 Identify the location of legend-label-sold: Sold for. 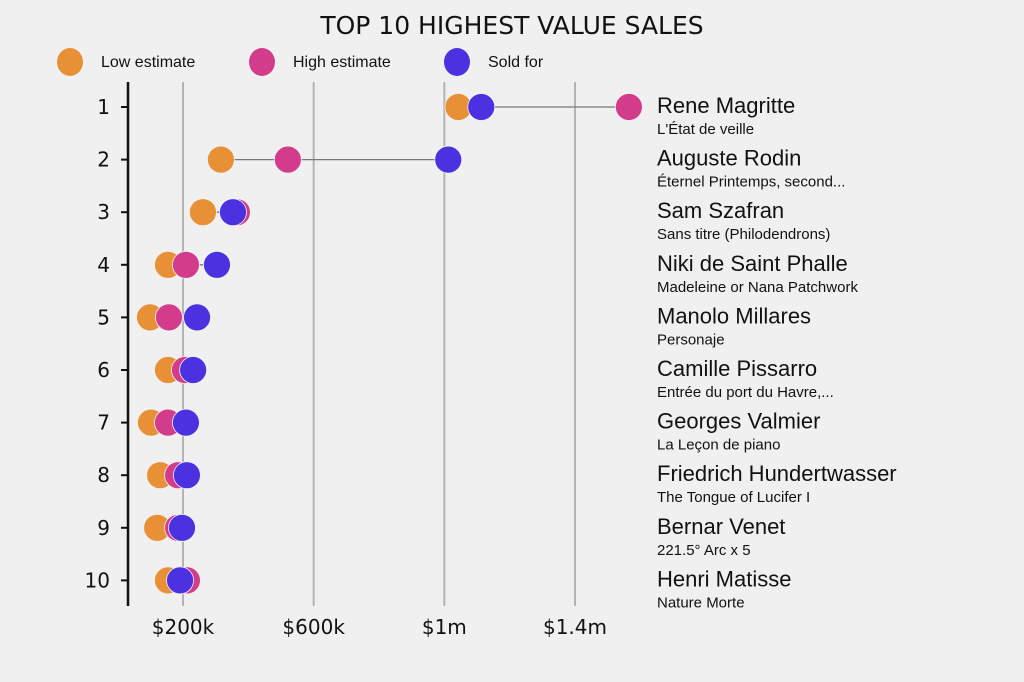
(516, 62).